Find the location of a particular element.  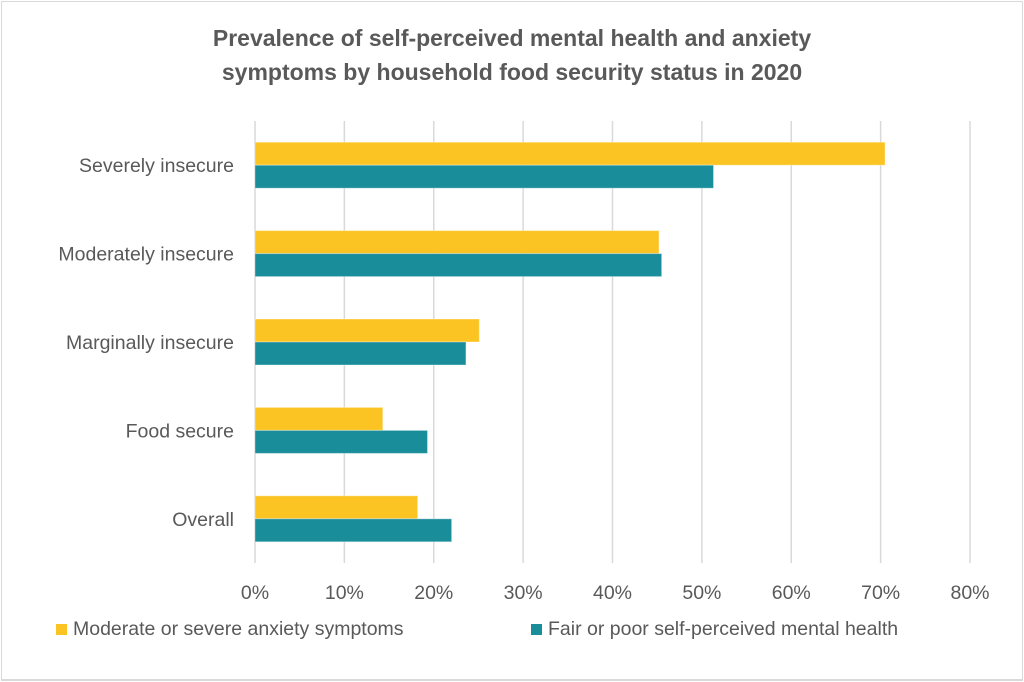

x-tick-label: 10% is located at coordinates (344, 593).